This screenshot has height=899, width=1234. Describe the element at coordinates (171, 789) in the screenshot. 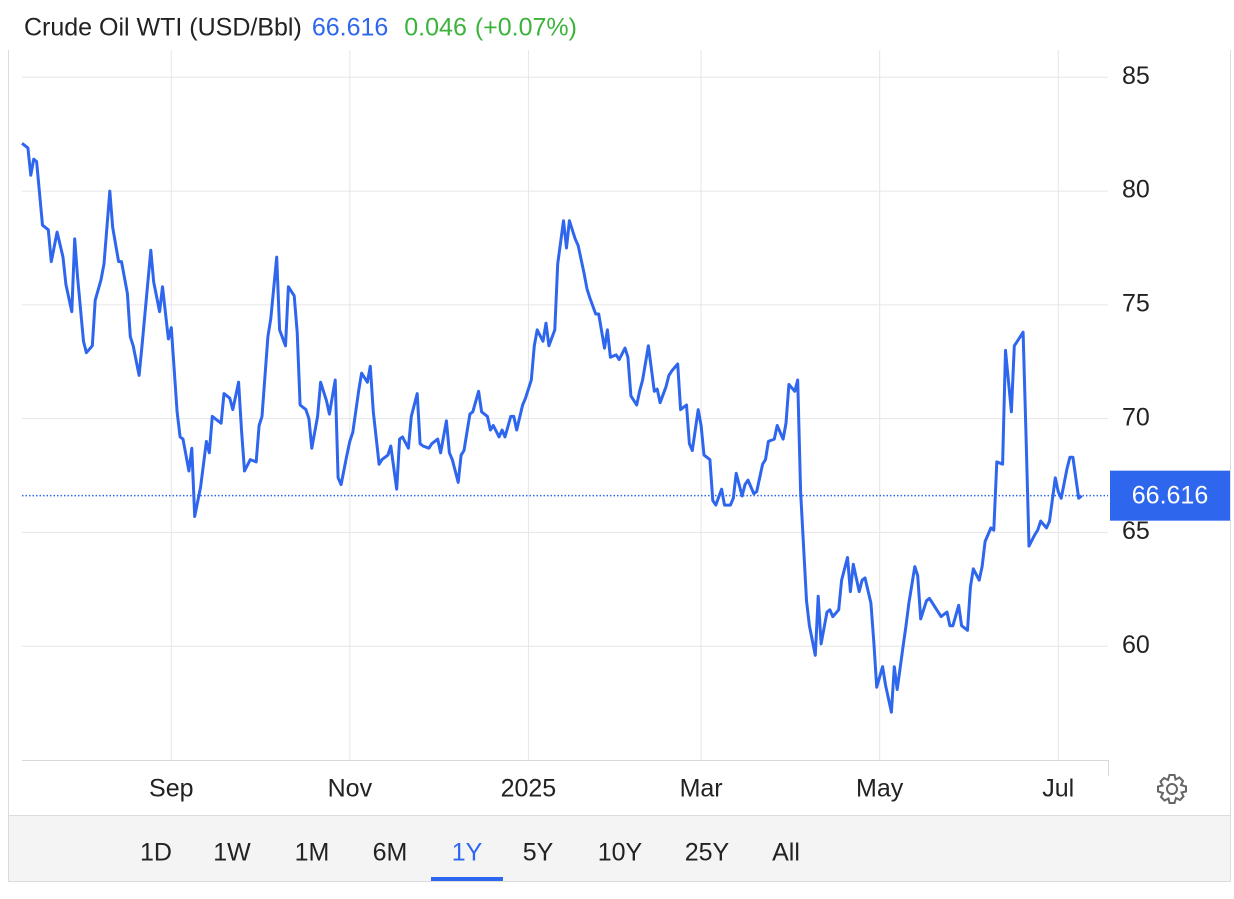

I see `x-tick-label: Sep` at that location.